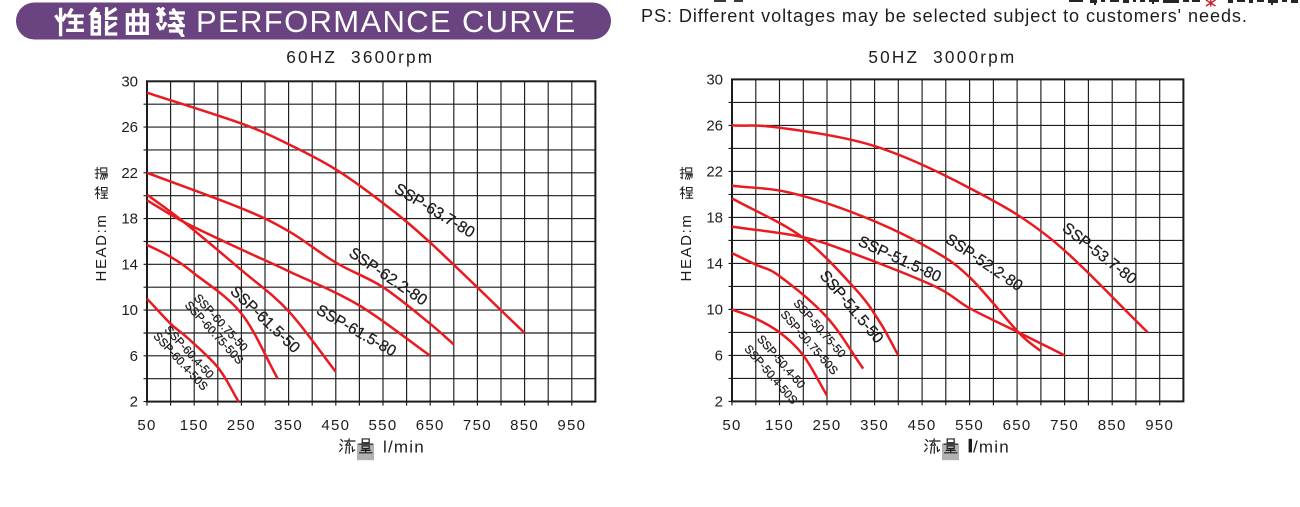 The height and width of the screenshot is (507, 1300). I want to click on svg-text: 60HZ 3600rpm, so click(360, 57).